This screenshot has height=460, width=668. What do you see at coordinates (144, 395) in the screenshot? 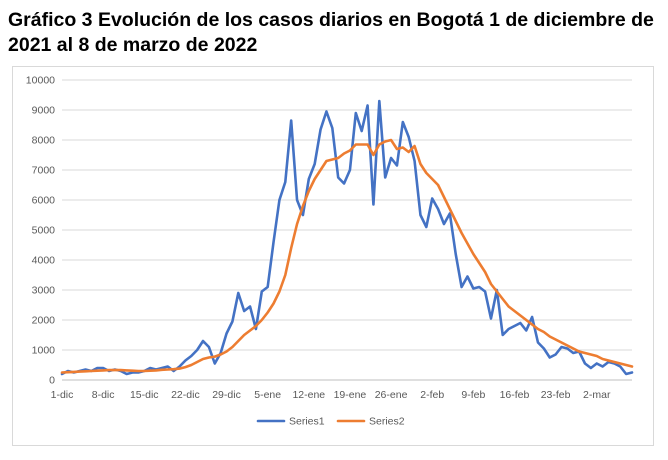
I see `x-tick-label: 15-dic` at bounding box center [144, 395].